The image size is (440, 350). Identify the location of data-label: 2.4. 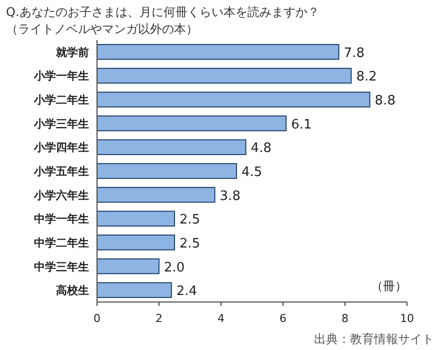
(187, 292).